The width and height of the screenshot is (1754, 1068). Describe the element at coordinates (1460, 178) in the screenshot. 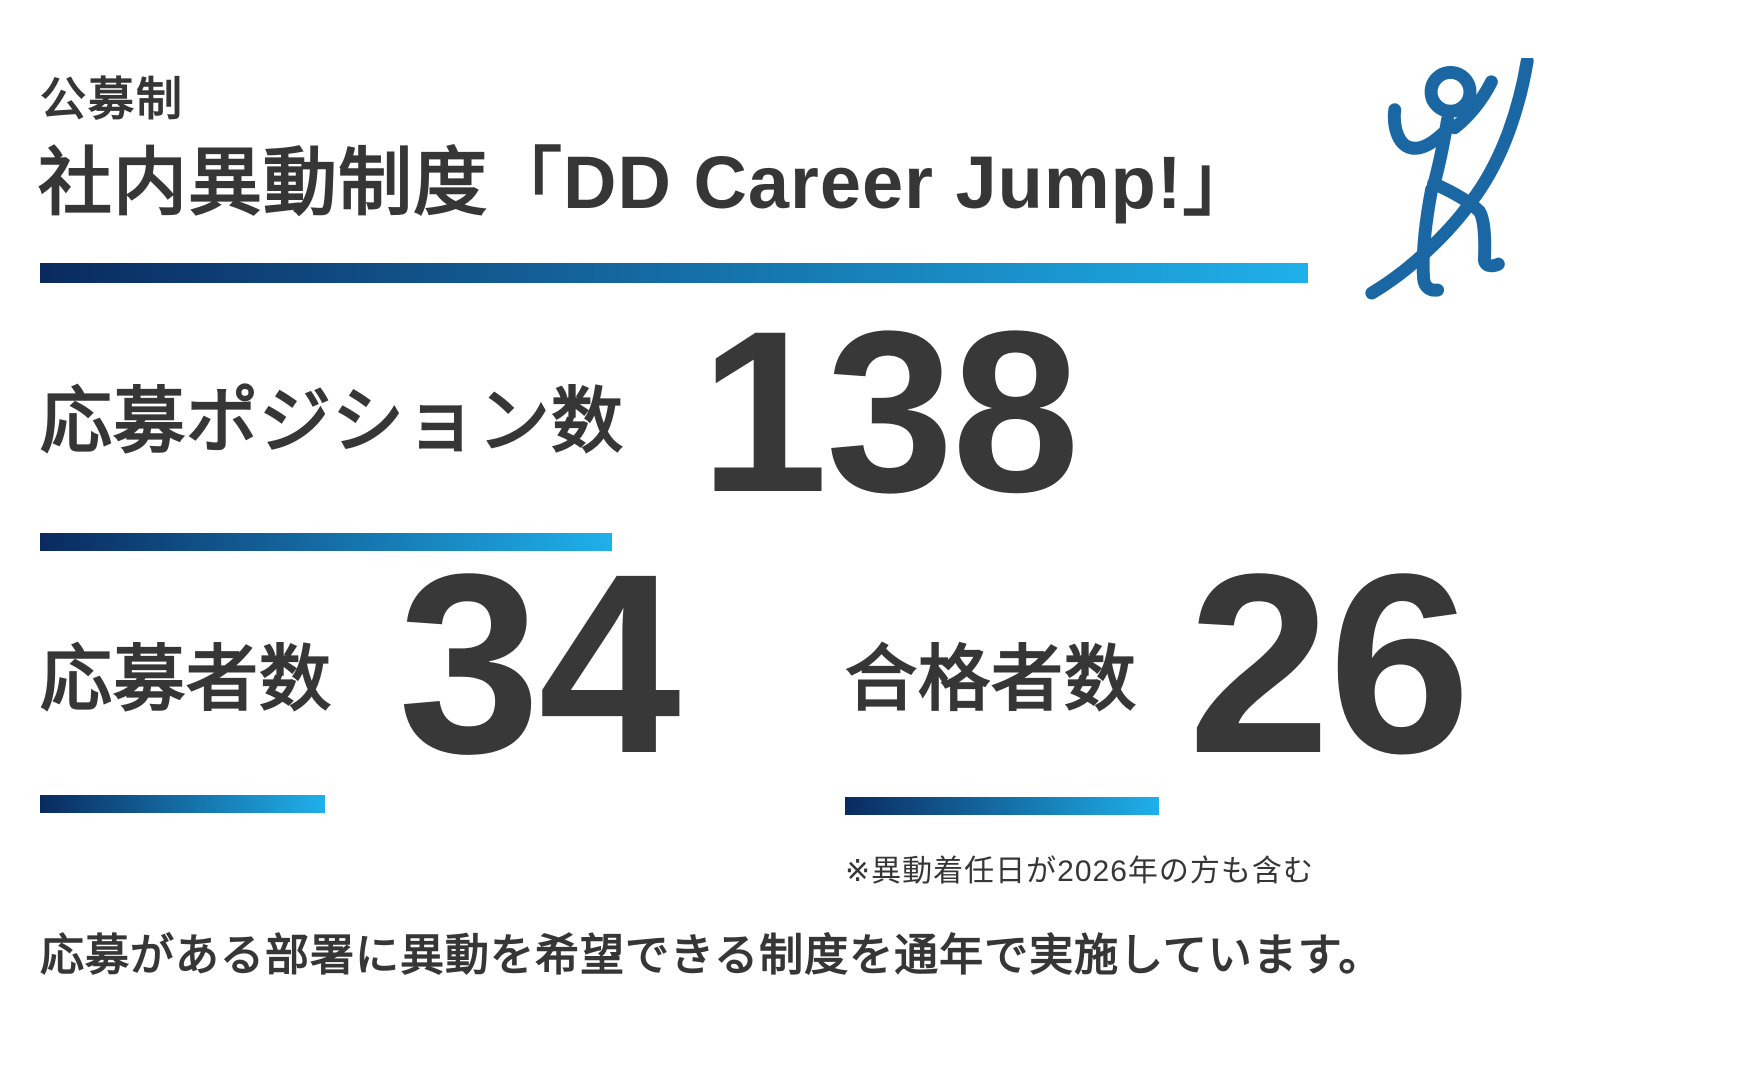

I see `jumping-person-icon` at that location.